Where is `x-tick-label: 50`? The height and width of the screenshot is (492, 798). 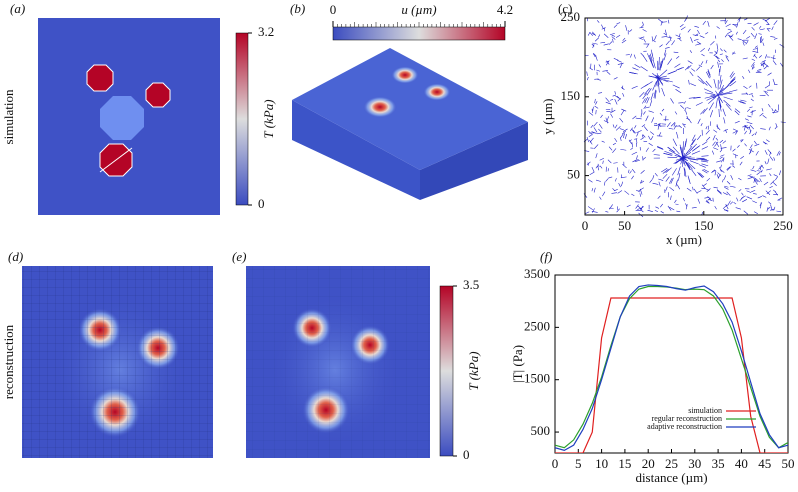
x-tick-label: 50 is located at coordinates (624, 225).